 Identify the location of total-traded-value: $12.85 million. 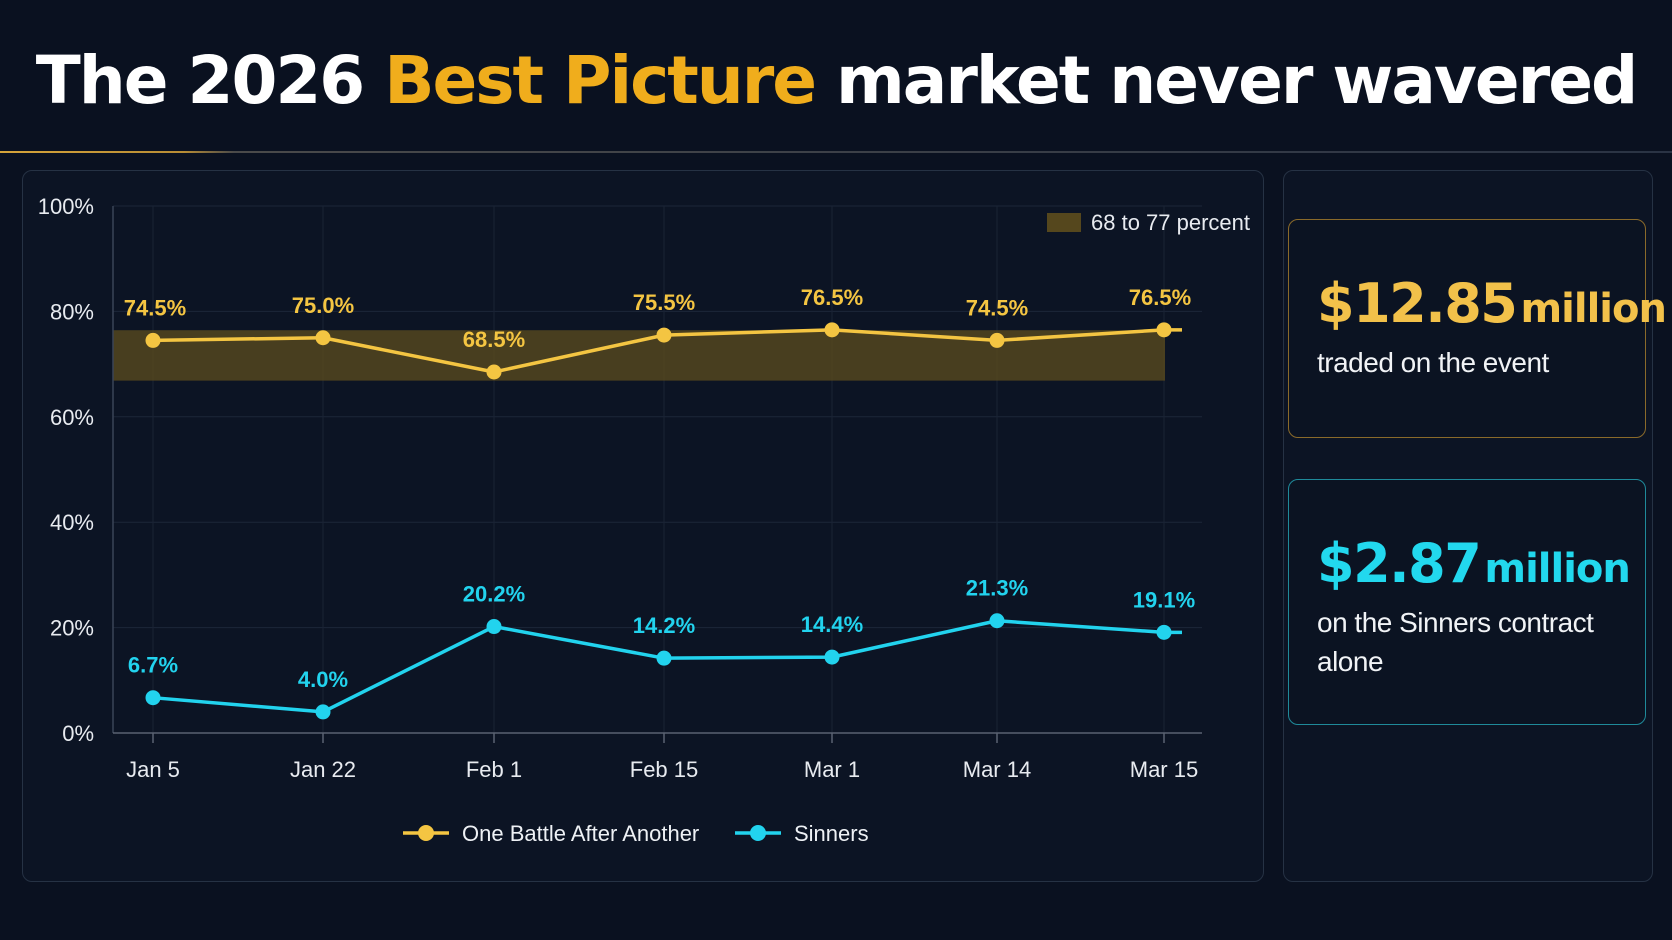
(1492, 303).